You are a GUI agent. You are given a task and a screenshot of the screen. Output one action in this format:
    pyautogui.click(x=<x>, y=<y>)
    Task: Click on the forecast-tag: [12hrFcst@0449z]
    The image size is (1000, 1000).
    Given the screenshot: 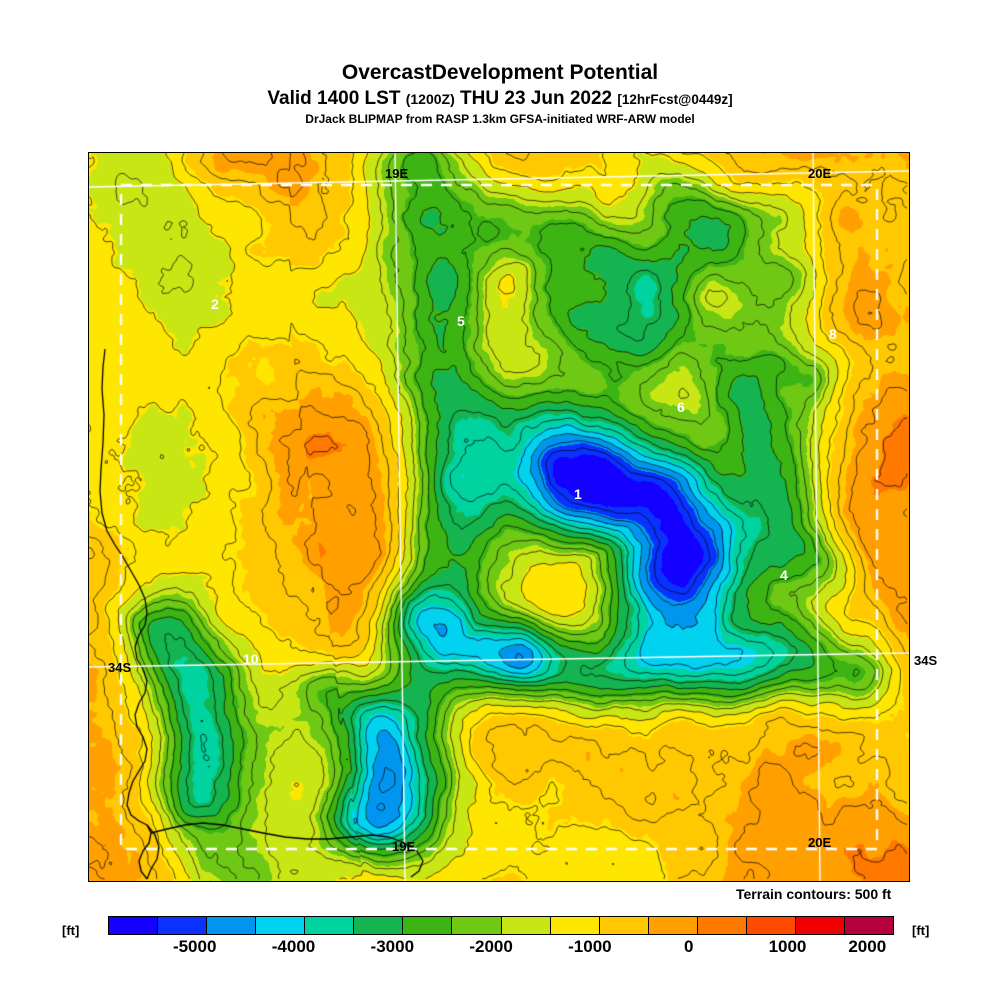 What is the action you would take?
    pyautogui.click(x=675, y=100)
    